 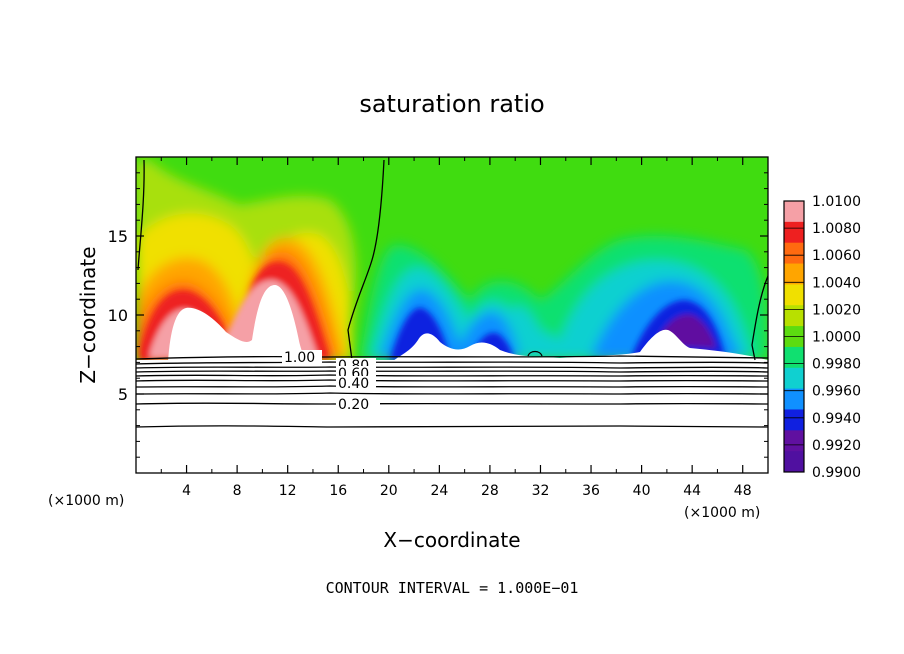 What do you see at coordinates (743, 491) in the screenshot?
I see `x-tick-label: 48` at bounding box center [743, 491].